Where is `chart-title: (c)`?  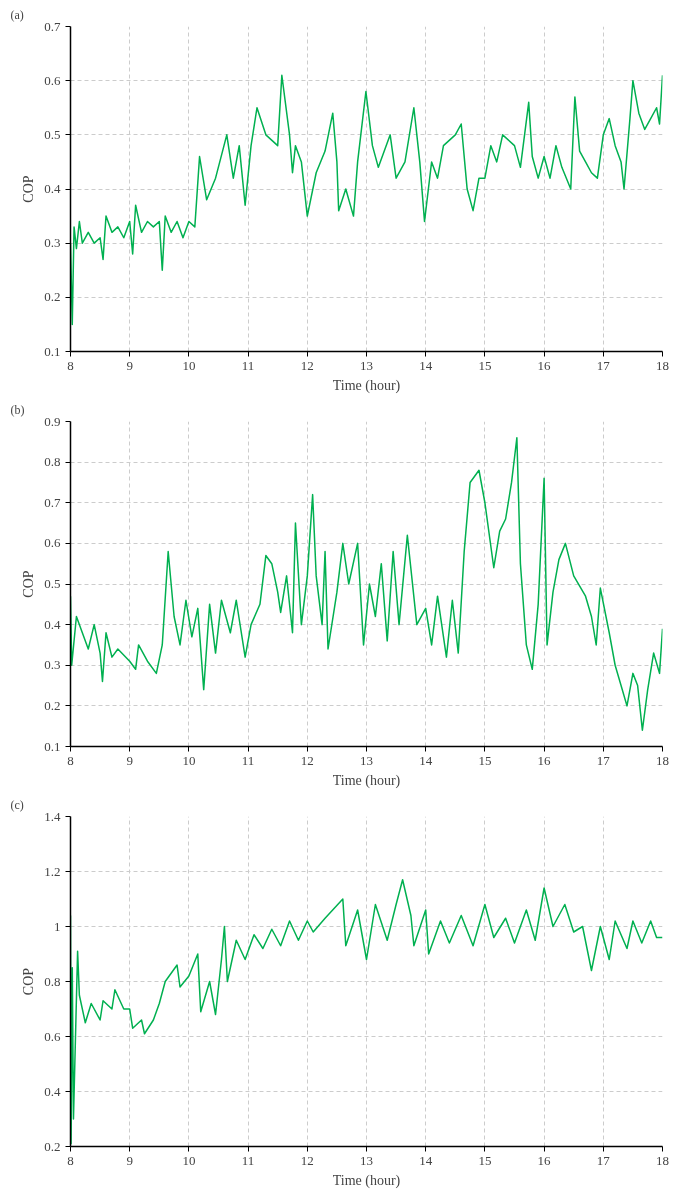 chart-title: (c) is located at coordinates (17, 804).